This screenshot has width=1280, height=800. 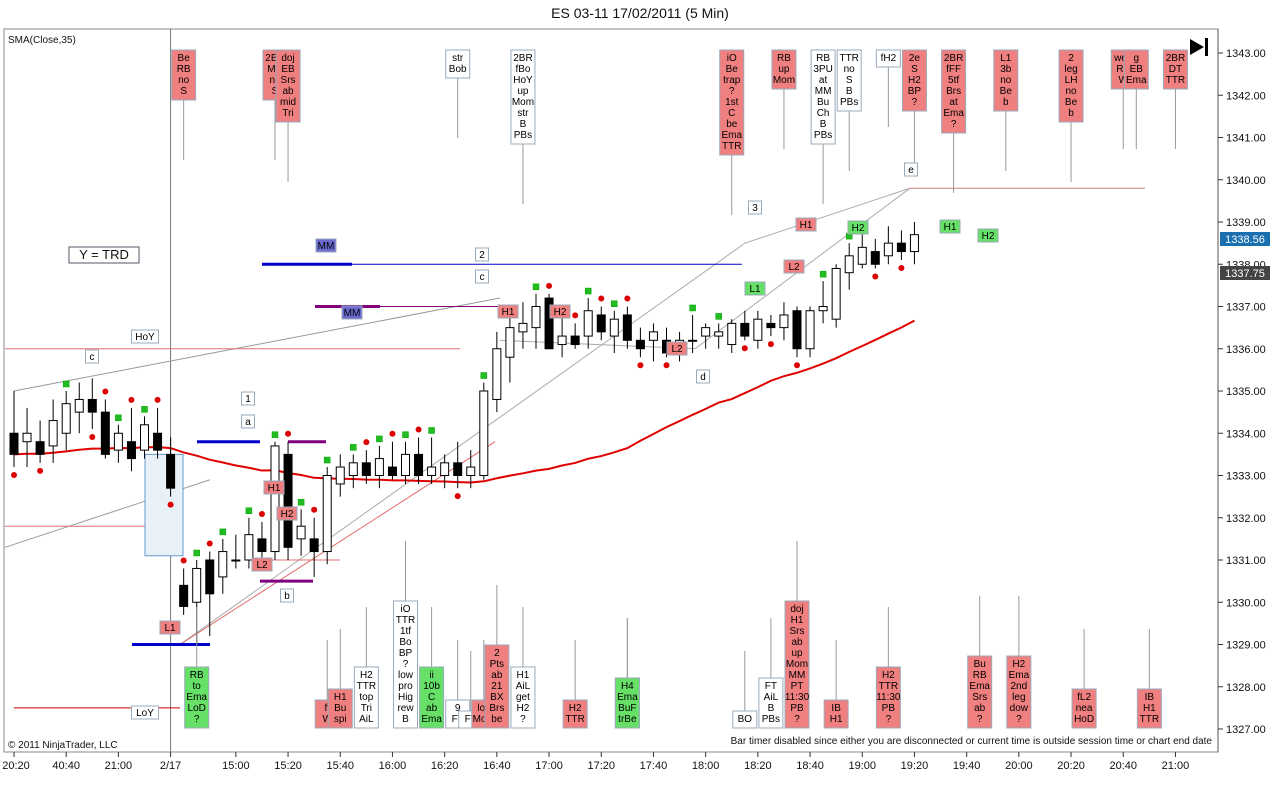 What do you see at coordinates (483, 708) in the screenshot?
I see `note-line: los` at bounding box center [483, 708].